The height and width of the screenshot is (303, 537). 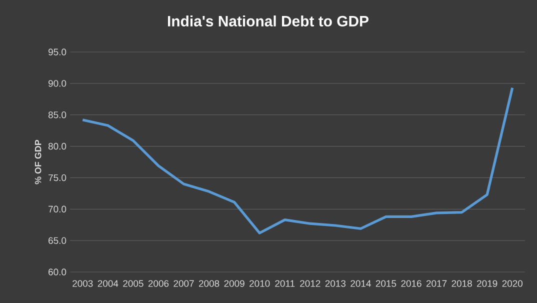 I want to click on x-tick-label: 2006, so click(x=158, y=283).